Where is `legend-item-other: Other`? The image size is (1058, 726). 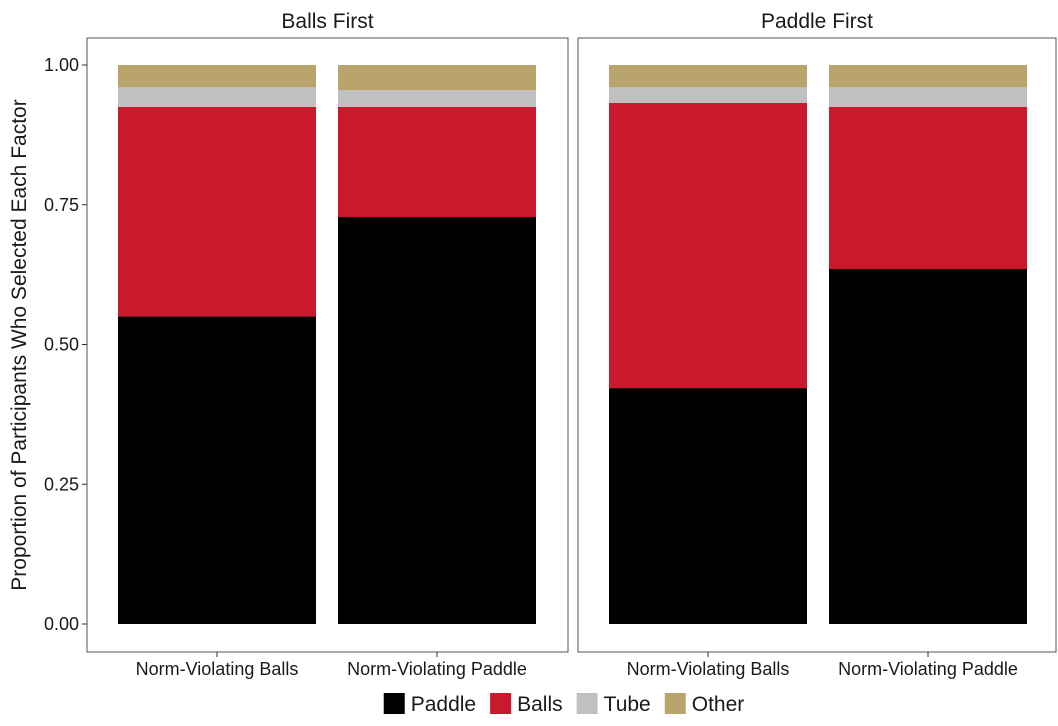 legend-item-other: Other is located at coordinates (704, 704).